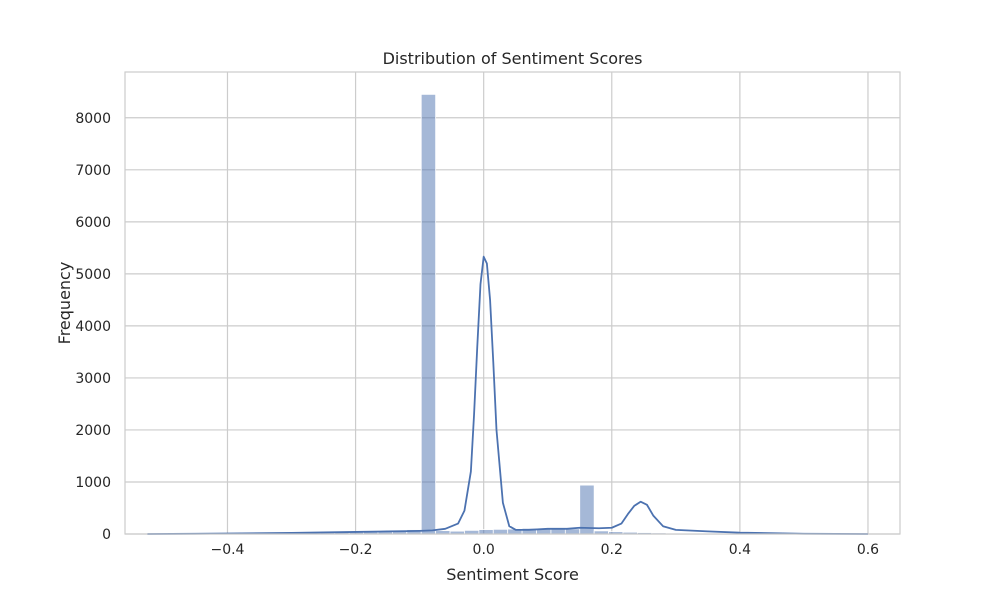  I want to click on y-tick-label: 4000, so click(93, 327).